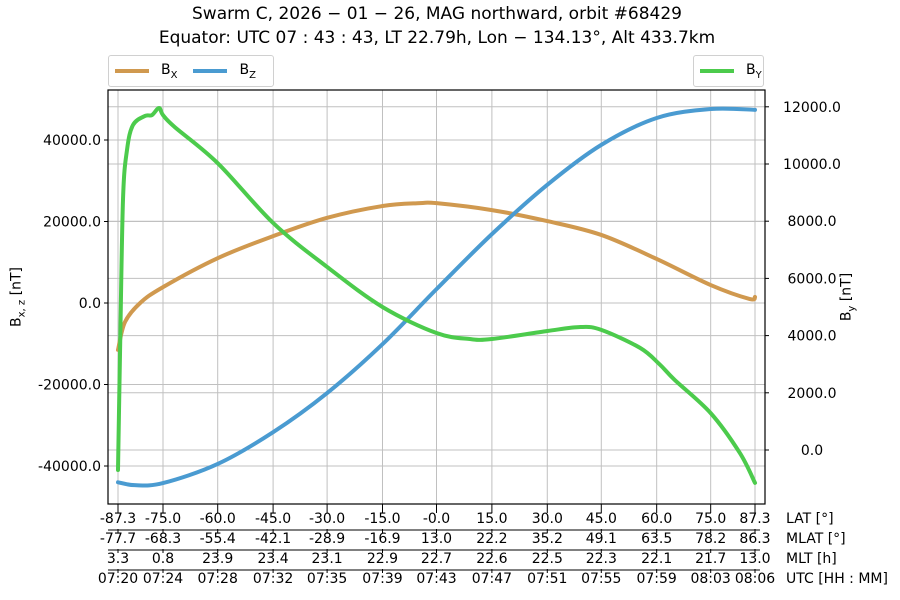 Image resolution: width=900 pixels, height=600 pixels. I want to click on svg-text: 6000.0, so click(812, 279).